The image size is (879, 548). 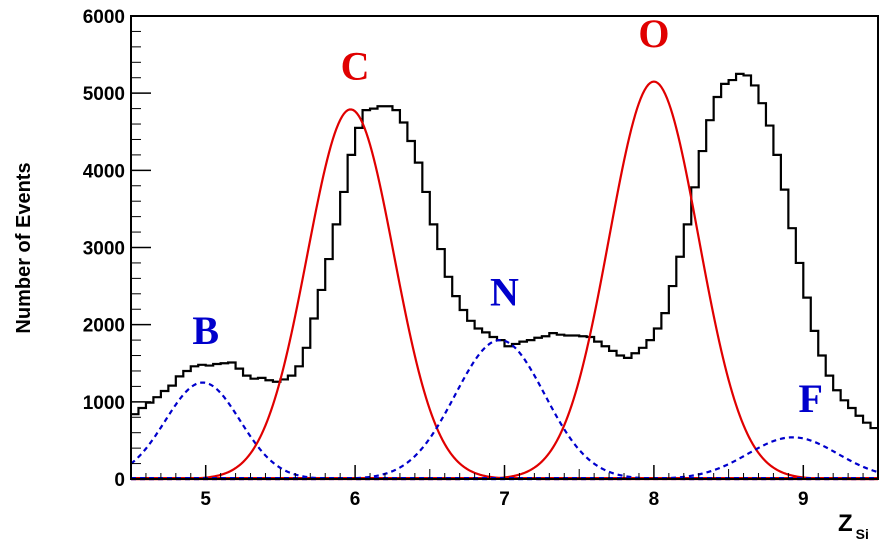 I want to click on x-tick-label: 5, so click(x=205, y=499).